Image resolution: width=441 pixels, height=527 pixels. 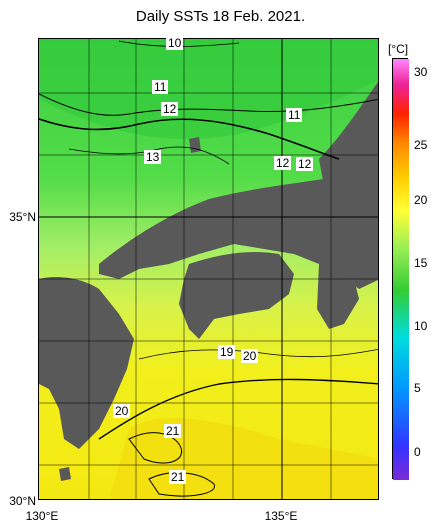 I want to click on y-axis-label-35n: 35°N, so click(x=22, y=217).